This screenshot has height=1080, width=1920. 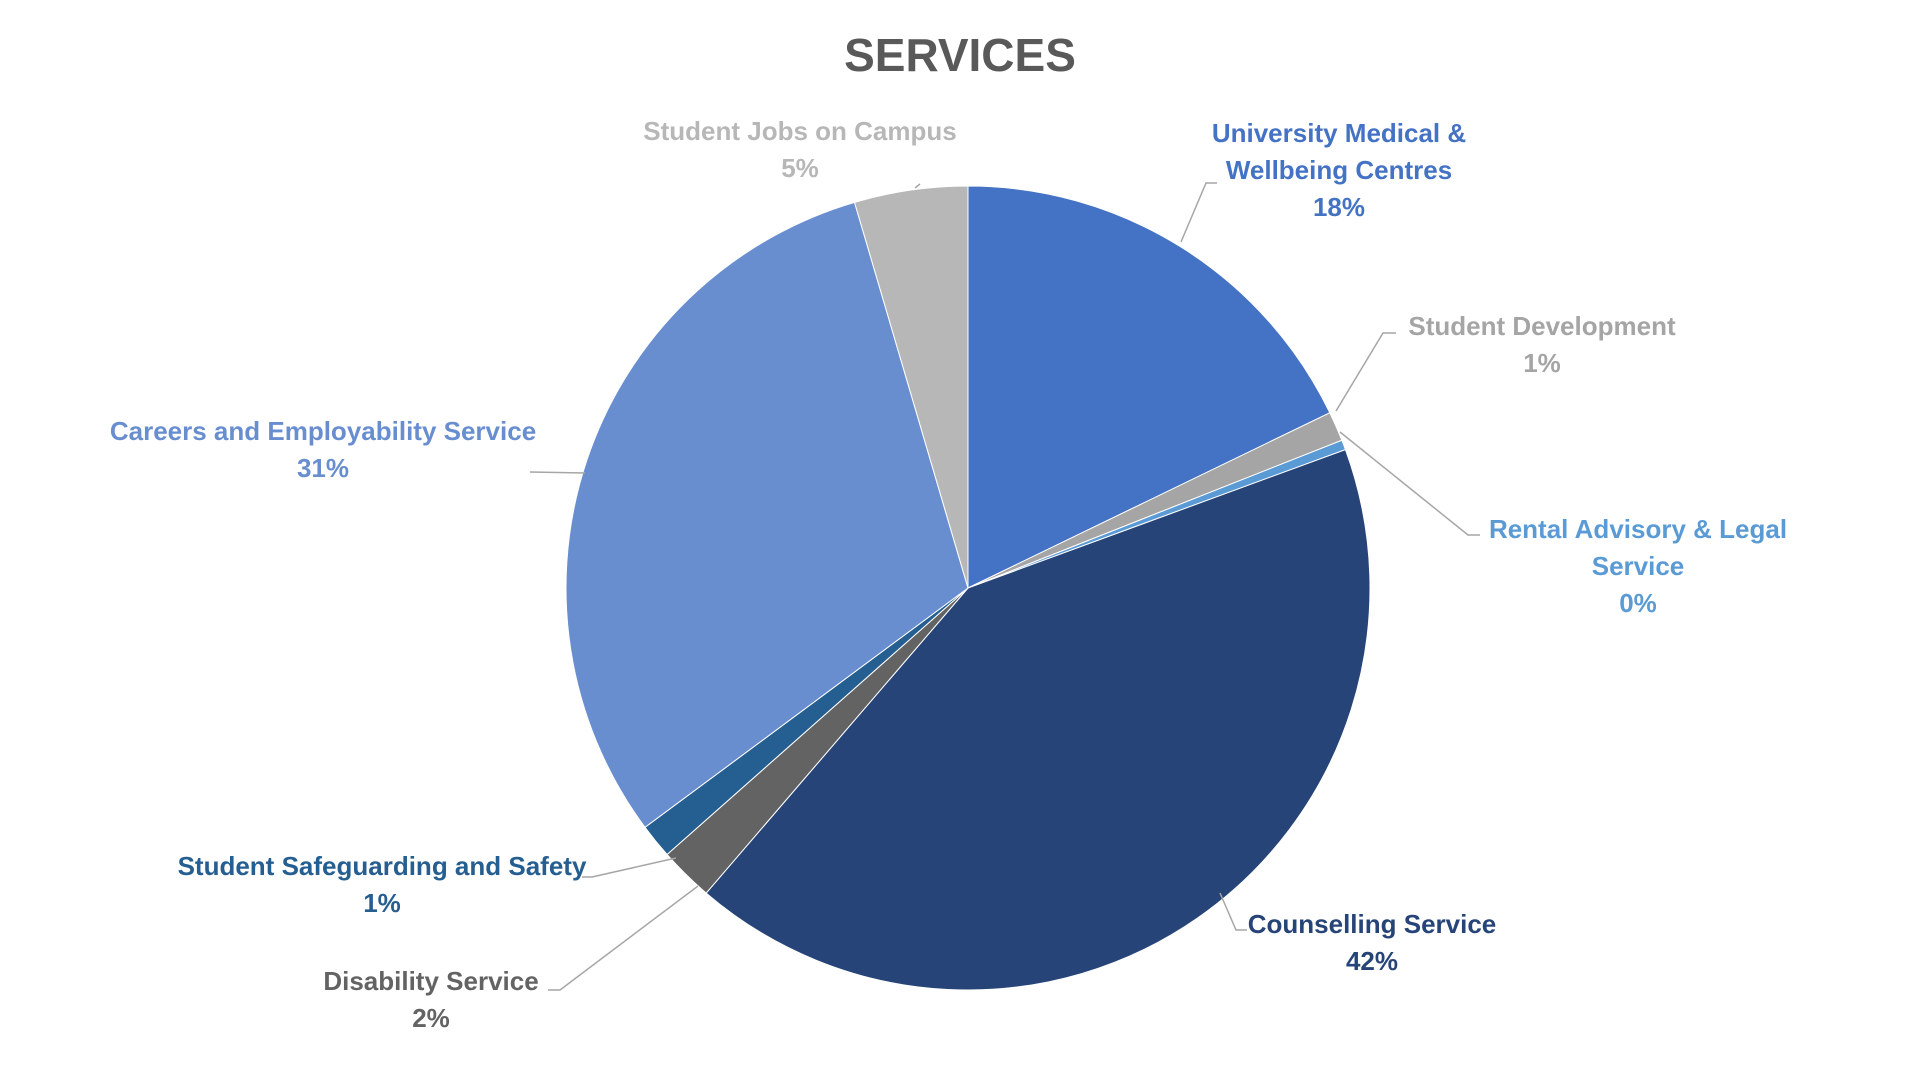 What do you see at coordinates (799, 149) in the screenshot?
I see `slice-label-student-jobs-on-campus: Student Jobs on Campus 5%` at bounding box center [799, 149].